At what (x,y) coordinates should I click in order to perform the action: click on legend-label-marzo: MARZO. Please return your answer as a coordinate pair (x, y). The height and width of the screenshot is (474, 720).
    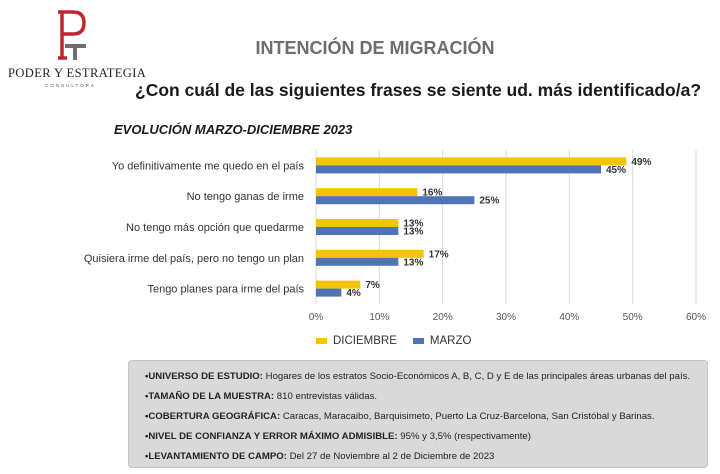
    Looking at the image, I should click on (450, 341).